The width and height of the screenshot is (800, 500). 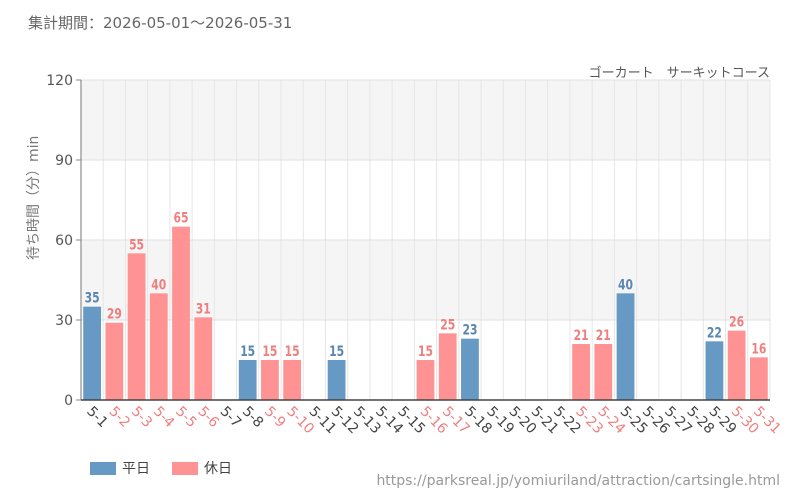 I want to click on data-label-5-3: 55, so click(x=136, y=245).